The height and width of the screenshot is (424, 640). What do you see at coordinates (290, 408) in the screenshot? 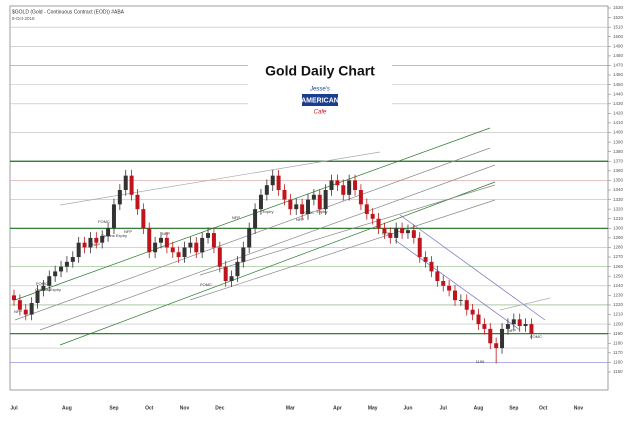
I see `x-tick-label: Mar` at bounding box center [290, 408].